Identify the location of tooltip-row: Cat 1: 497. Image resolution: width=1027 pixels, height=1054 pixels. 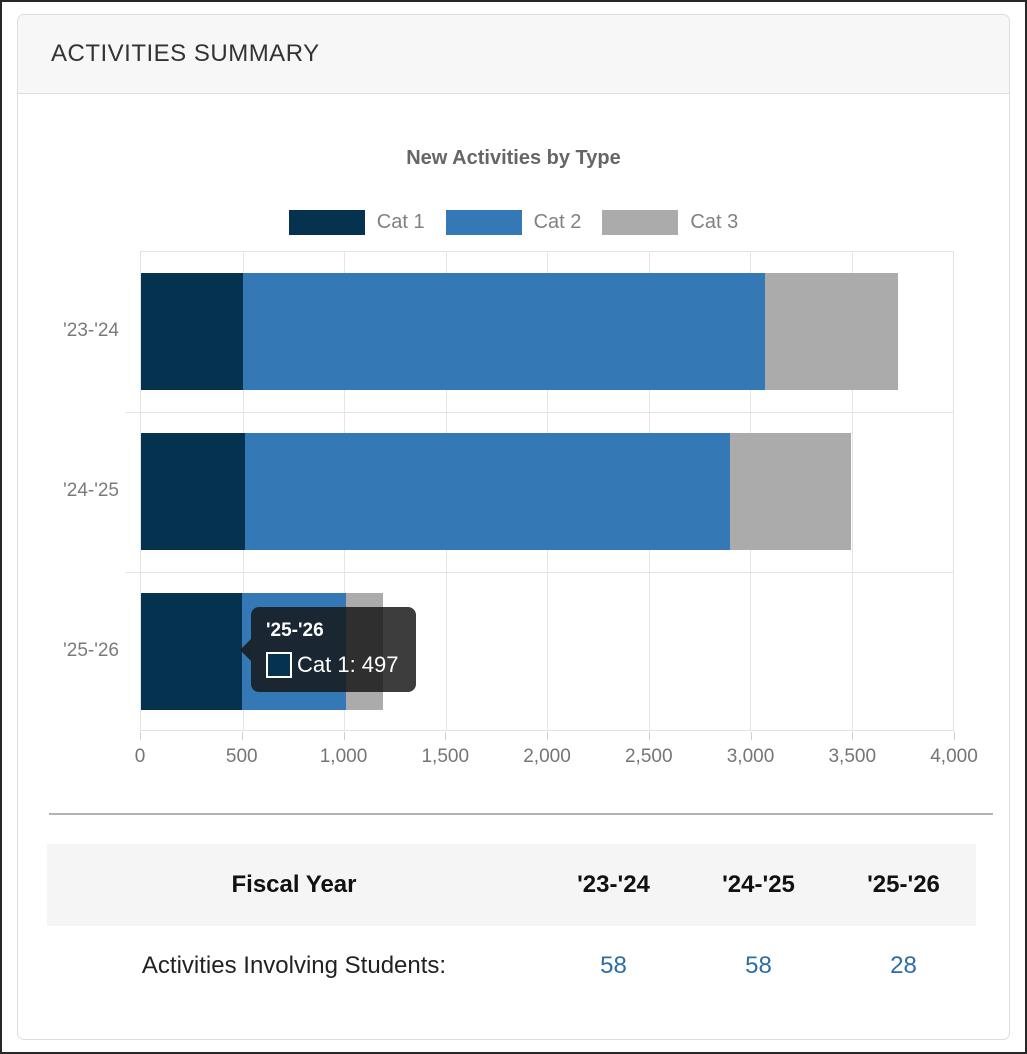
(332, 665).